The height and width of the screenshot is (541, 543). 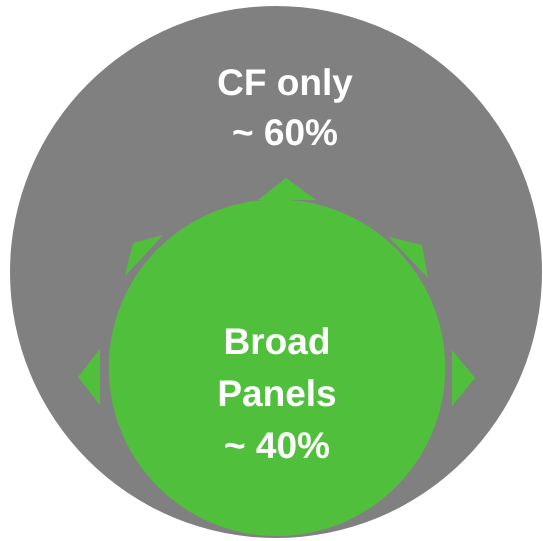 I want to click on category-label: Broad Panels, so click(x=277, y=367).